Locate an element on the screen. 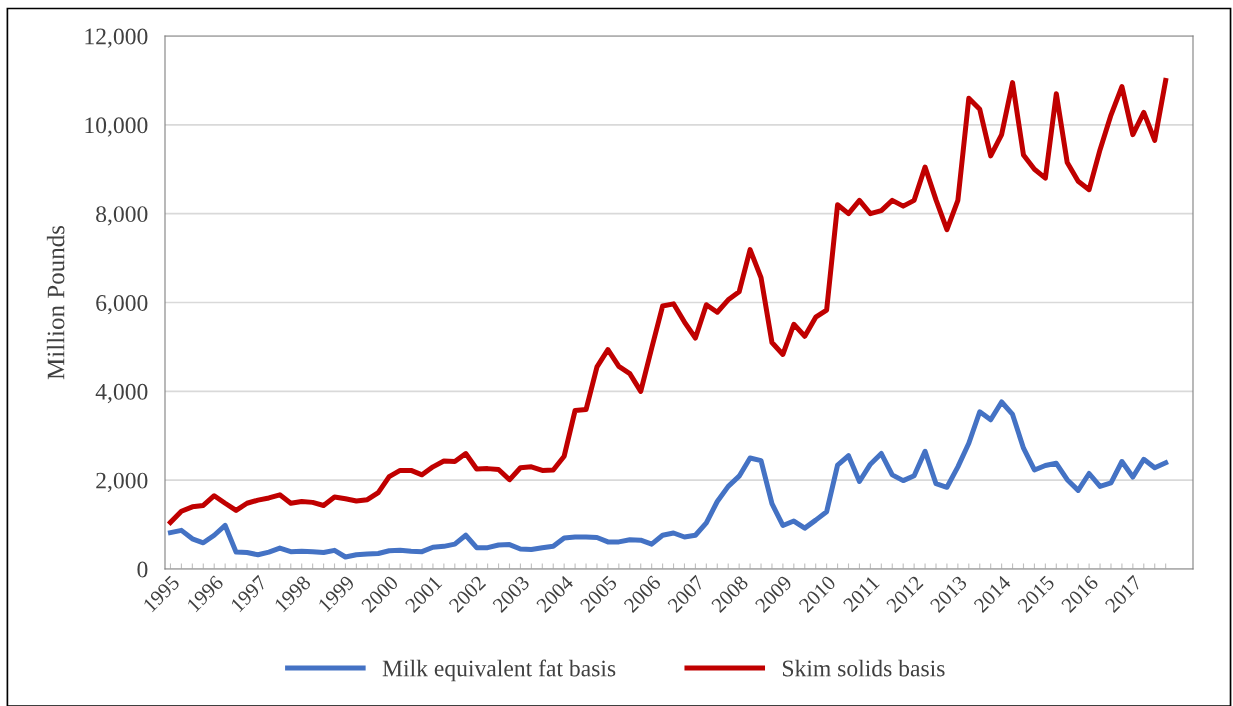  y-tick-label: 0 is located at coordinates (142, 569).